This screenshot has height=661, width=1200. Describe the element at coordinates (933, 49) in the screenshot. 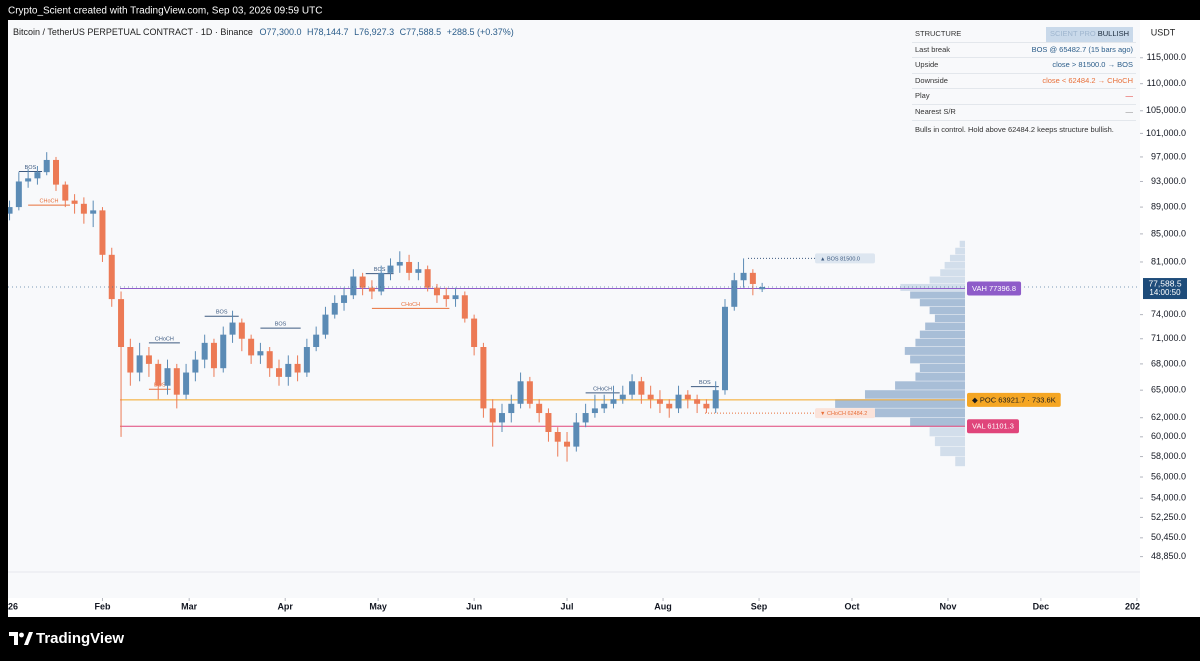

I see `row-label: Last break` at that location.